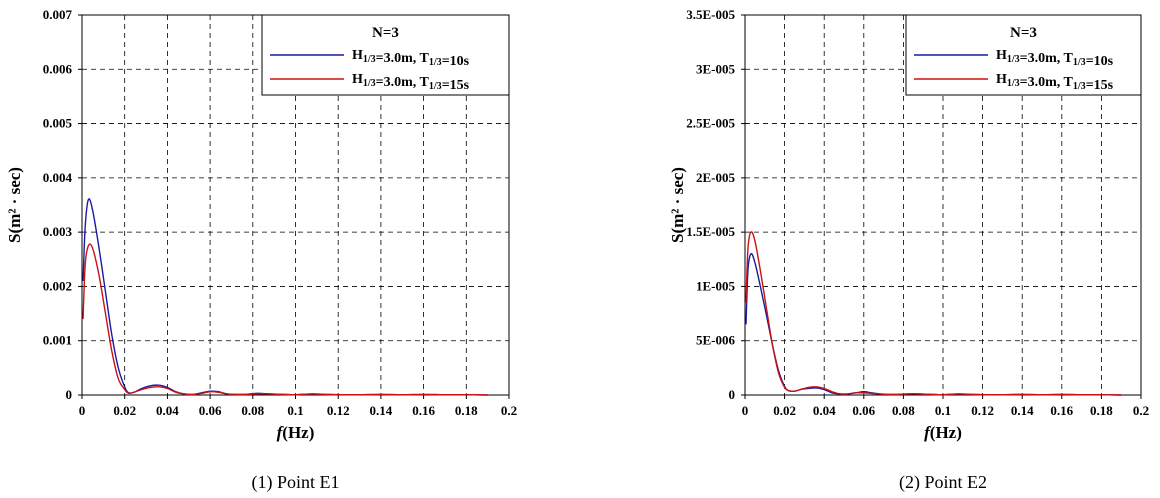 This screenshot has height=498, width=1160. I want to click on y-tick-label: 3E-005, so click(716, 68).